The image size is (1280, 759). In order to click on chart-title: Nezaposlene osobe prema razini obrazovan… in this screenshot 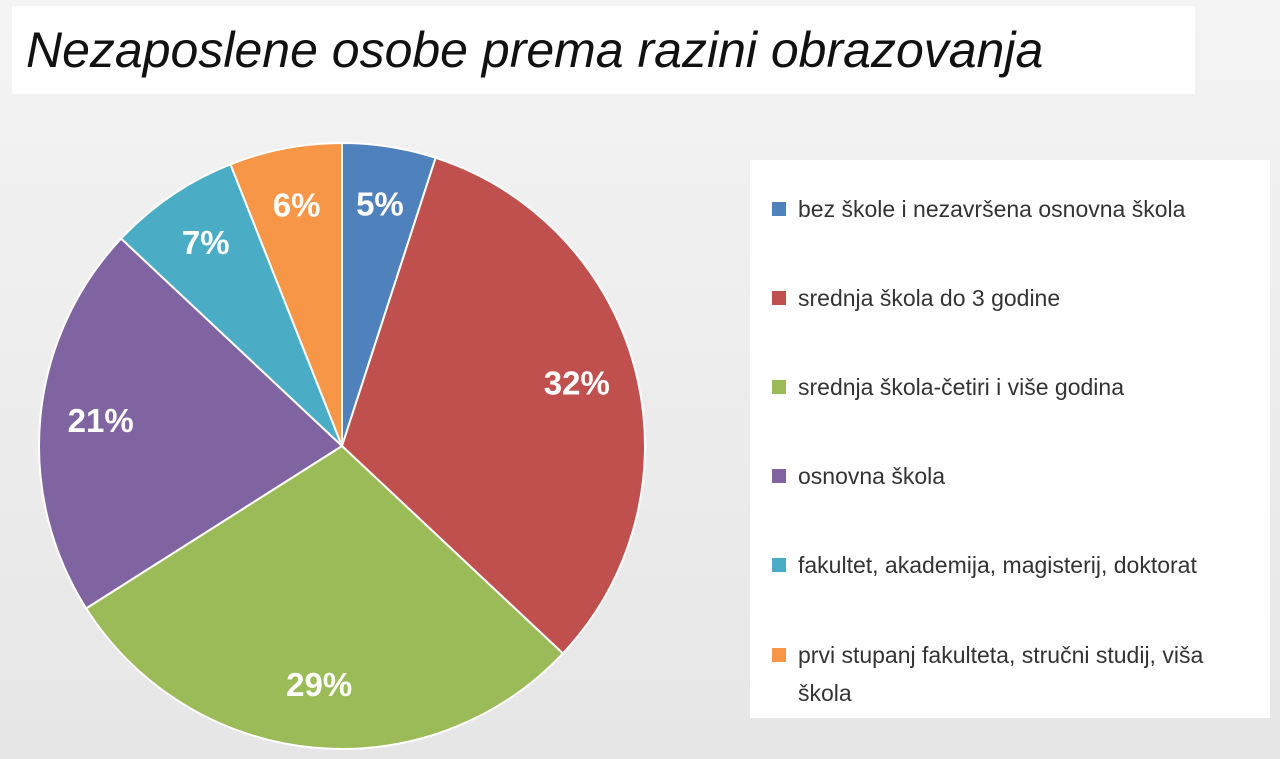, I will do `click(603, 50)`.